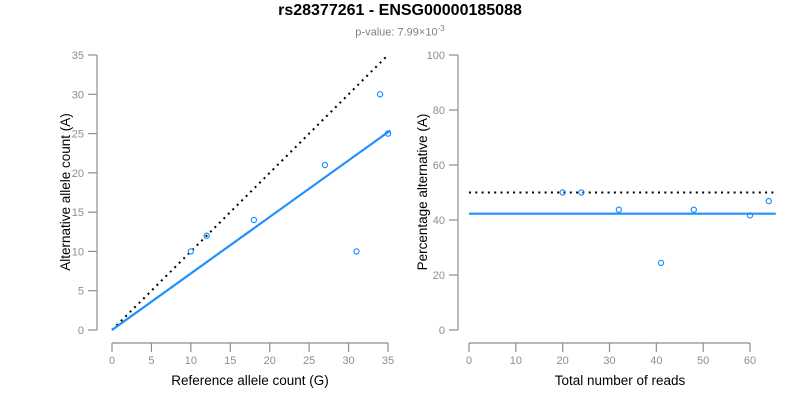  What do you see at coordinates (230, 361) in the screenshot?
I see `x-tick-label: 15` at bounding box center [230, 361].